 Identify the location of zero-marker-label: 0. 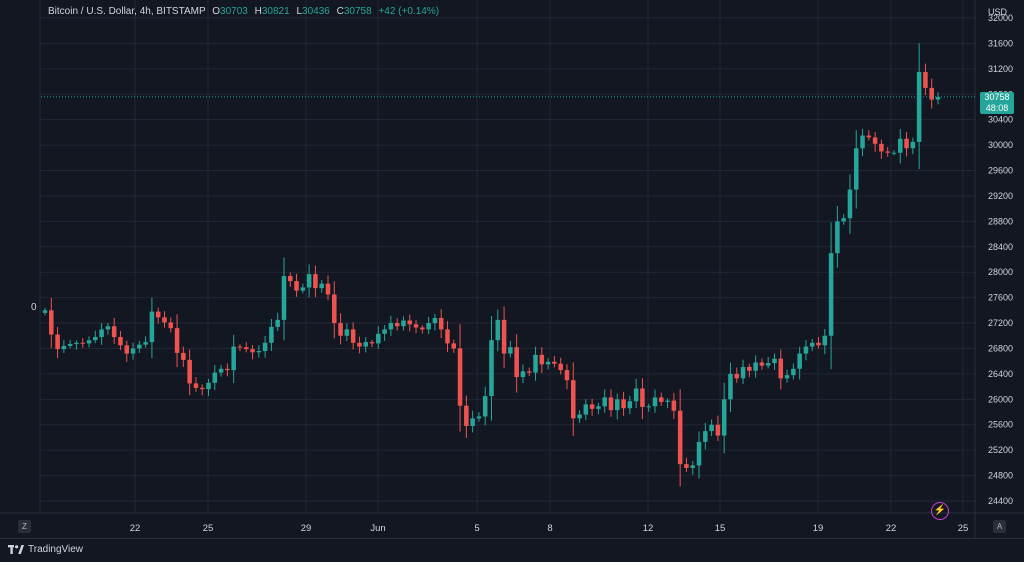
(34, 307).